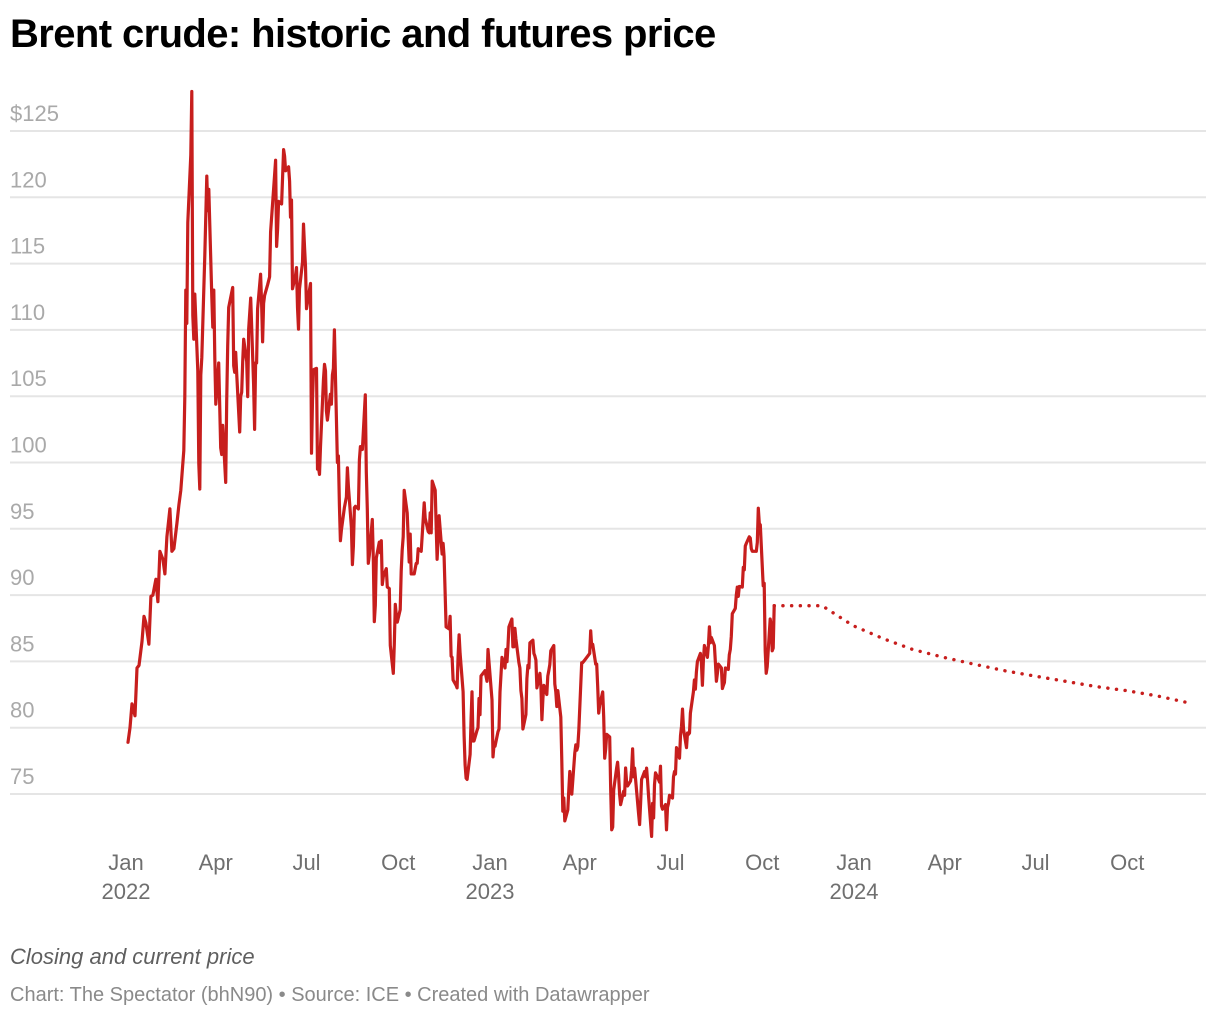 This screenshot has height=1020, width=1220. What do you see at coordinates (27, 246) in the screenshot?
I see `y-tick-label: 115` at bounding box center [27, 246].